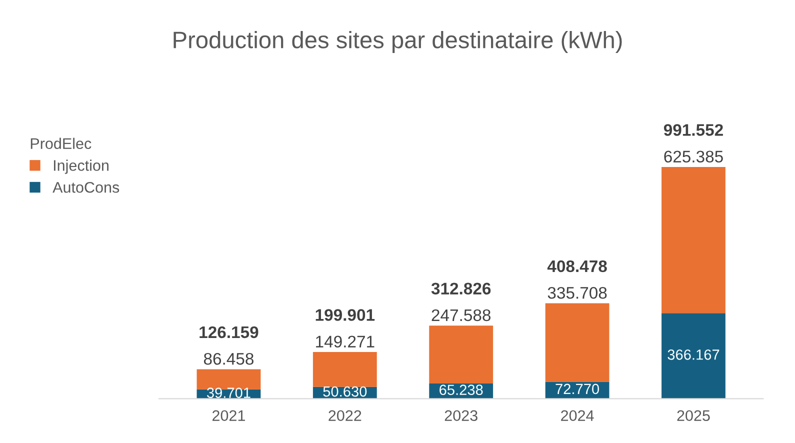 This screenshot has width=795, height=443. I want to click on chart-title: Production des sites par destinataire (kWh), so click(398, 42).